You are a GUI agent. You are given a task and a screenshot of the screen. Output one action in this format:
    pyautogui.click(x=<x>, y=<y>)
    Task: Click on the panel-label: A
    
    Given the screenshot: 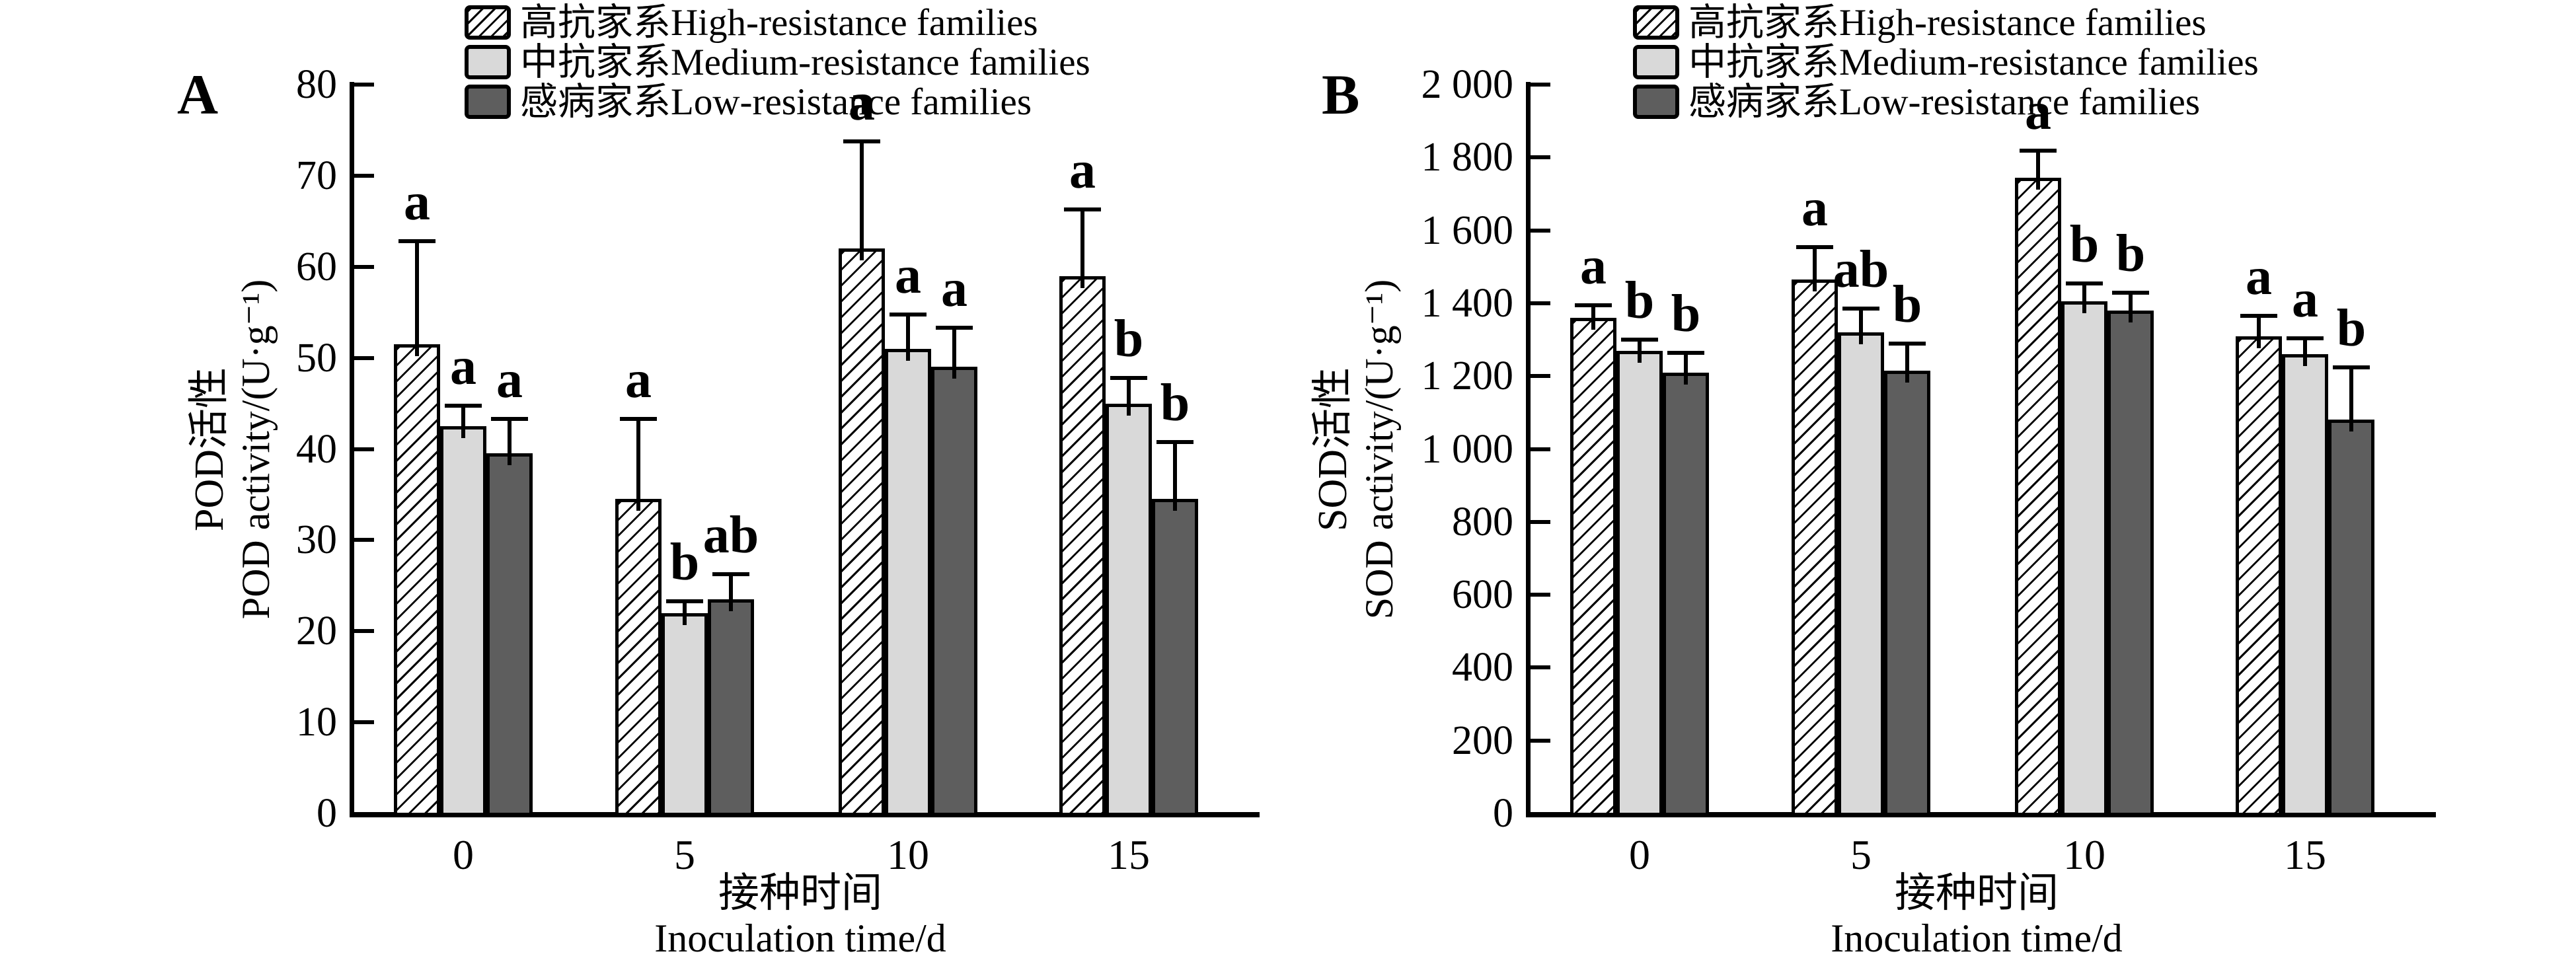 What is the action you would take?
    pyautogui.click(x=198, y=94)
    